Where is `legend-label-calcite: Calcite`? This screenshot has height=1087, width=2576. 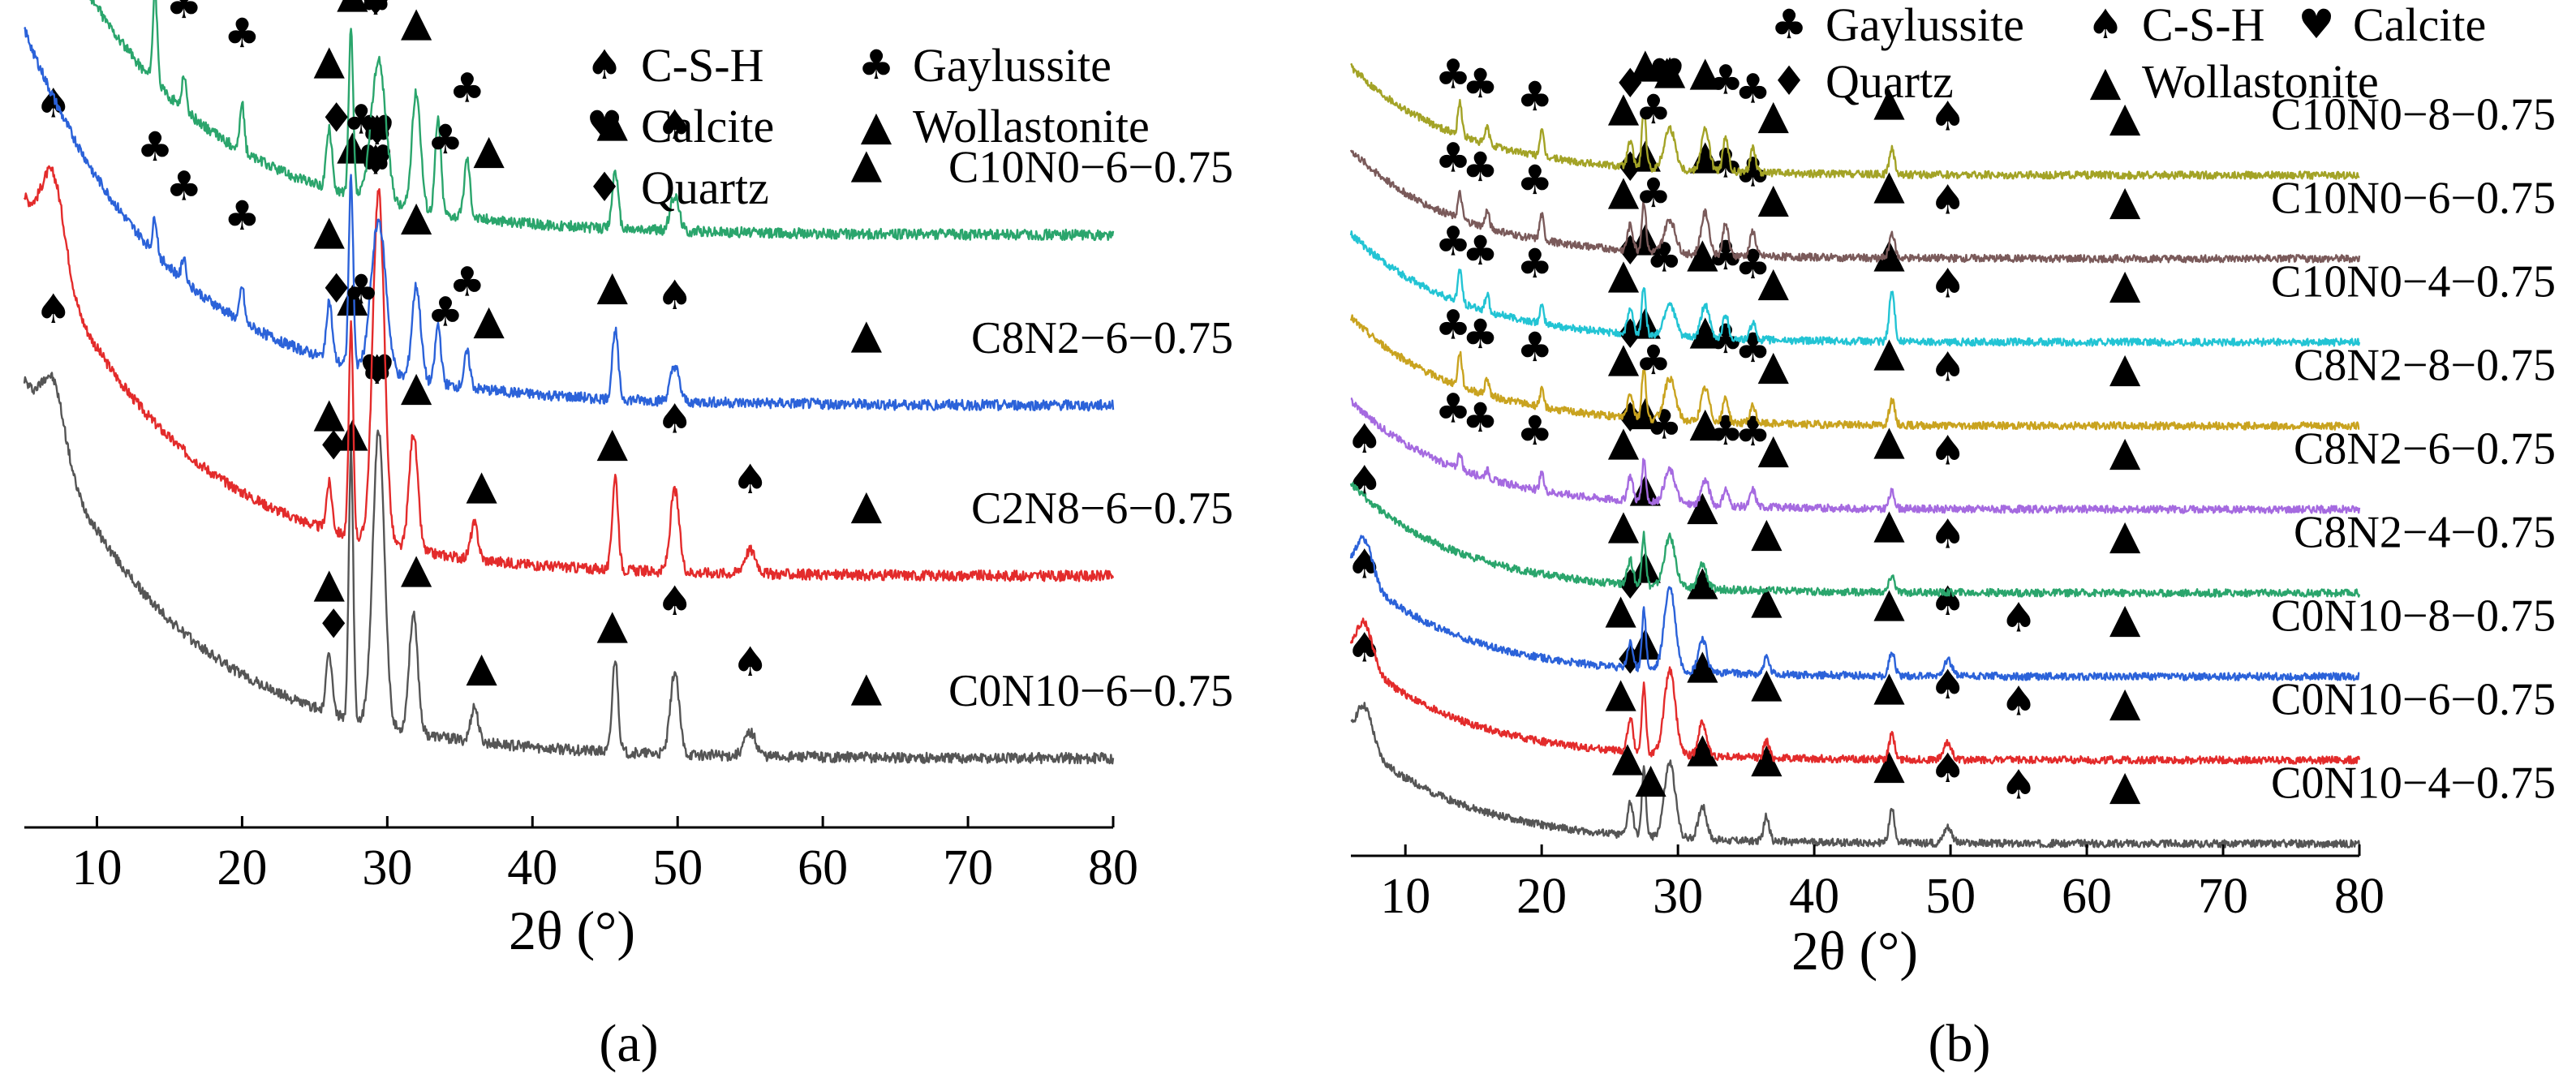
legend-label-calcite: Calcite is located at coordinates (707, 126).